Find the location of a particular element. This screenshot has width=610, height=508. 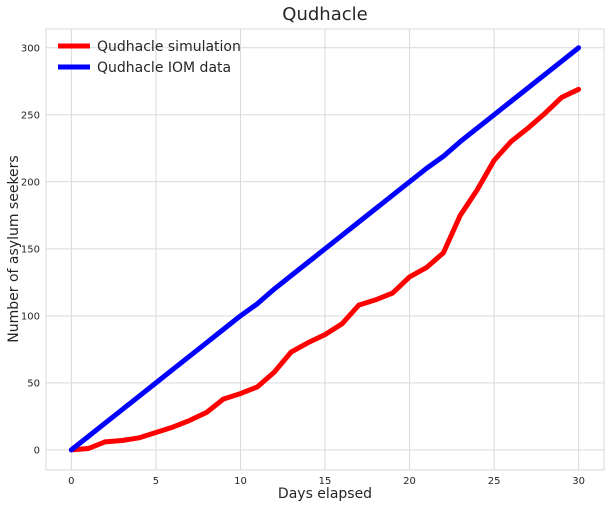

y-axis-label: Number of asylum seekers is located at coordinates (14, 248).